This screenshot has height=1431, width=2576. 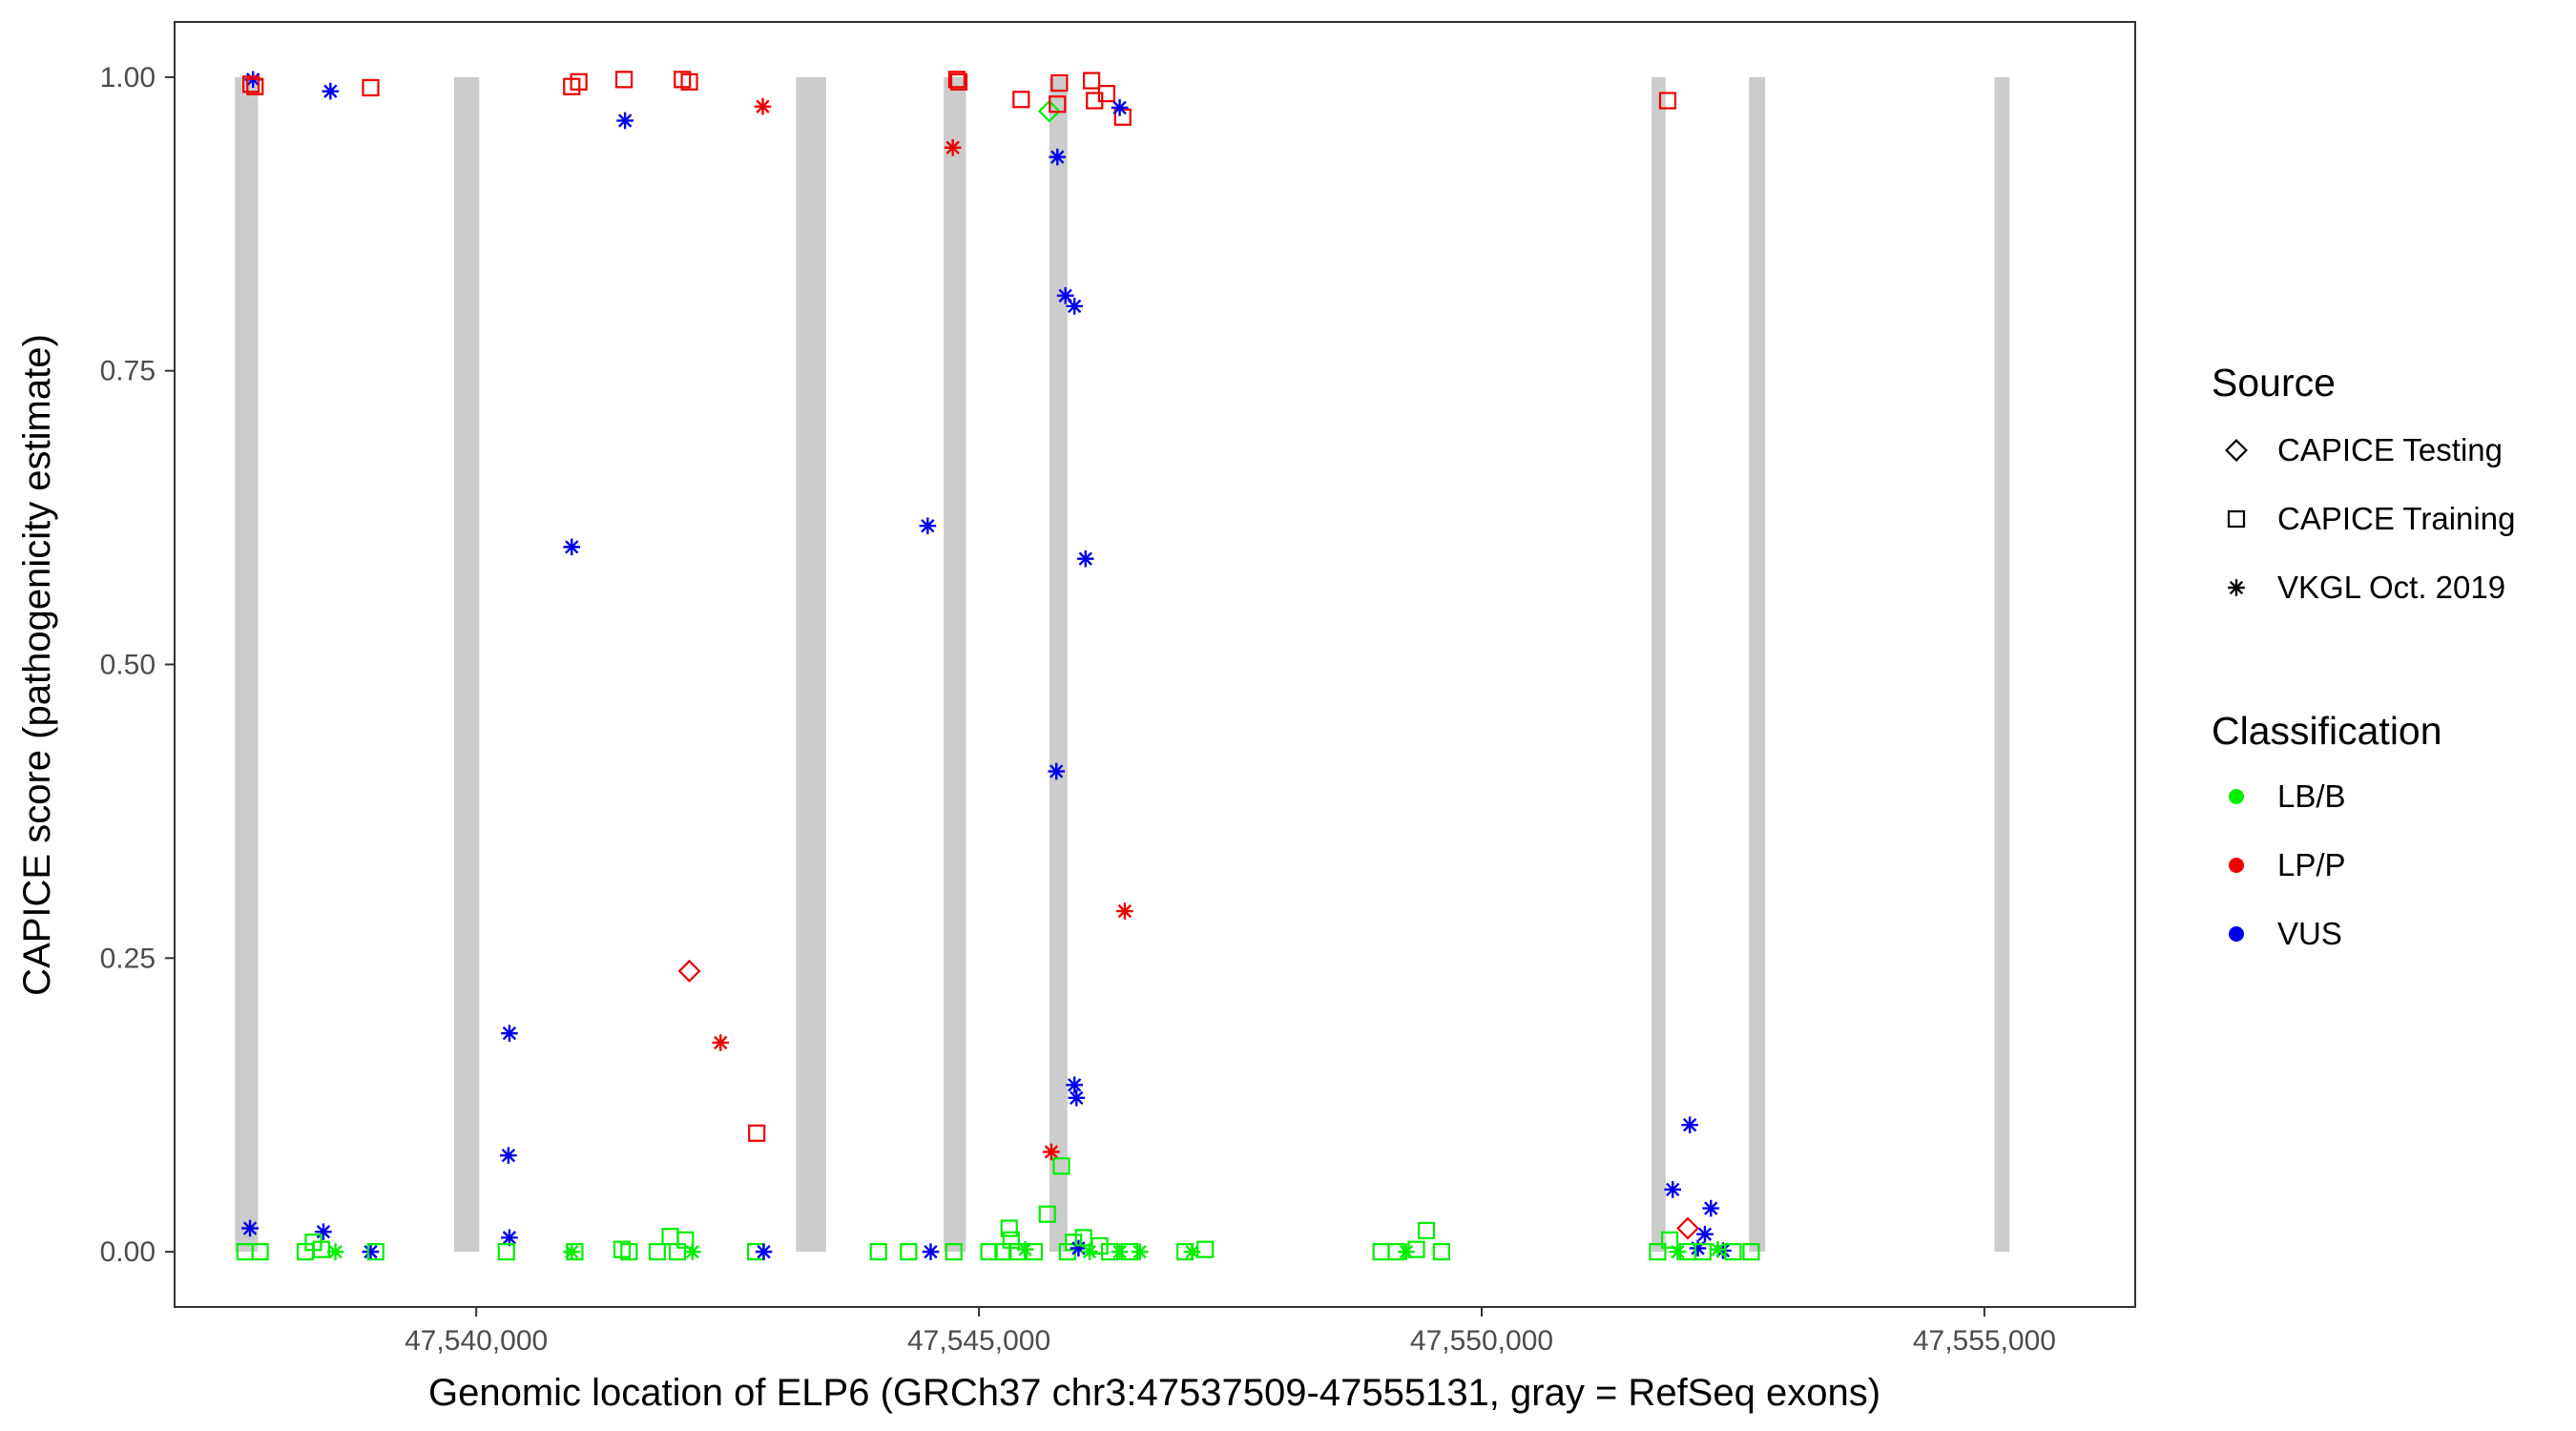 What do you see at coordinates (2391, 587) in the screenshot?
I see `legend-source-label-3: VKGL Oct. 2019` at bounding box center [2391, 587].